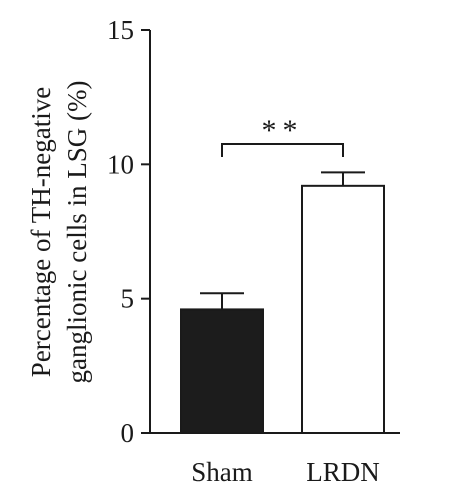 Image resolution: width=463 pixels, height=500 pixels. I want to click on y-tick-label: 10, so click(120, 164).